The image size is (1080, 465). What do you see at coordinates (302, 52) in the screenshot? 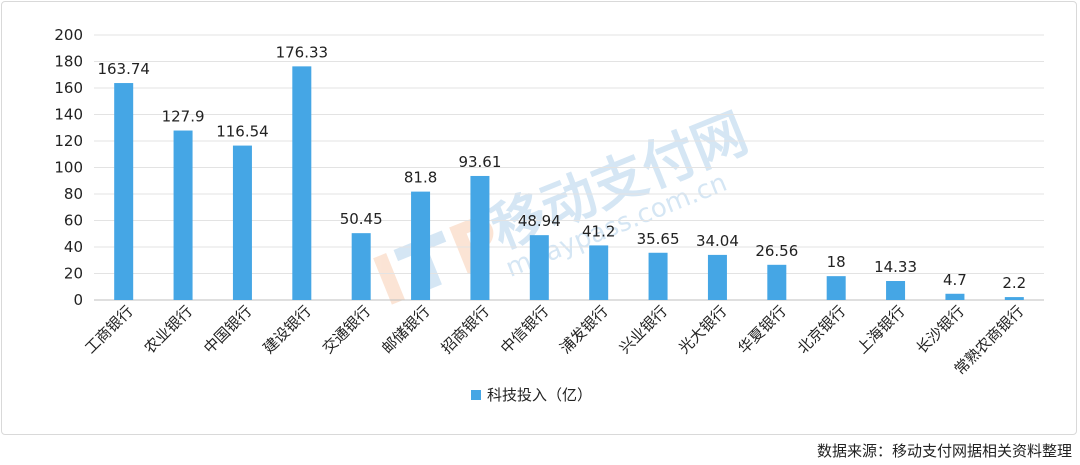
I see `data-label: 176.33` at bounding box center [302, 52].